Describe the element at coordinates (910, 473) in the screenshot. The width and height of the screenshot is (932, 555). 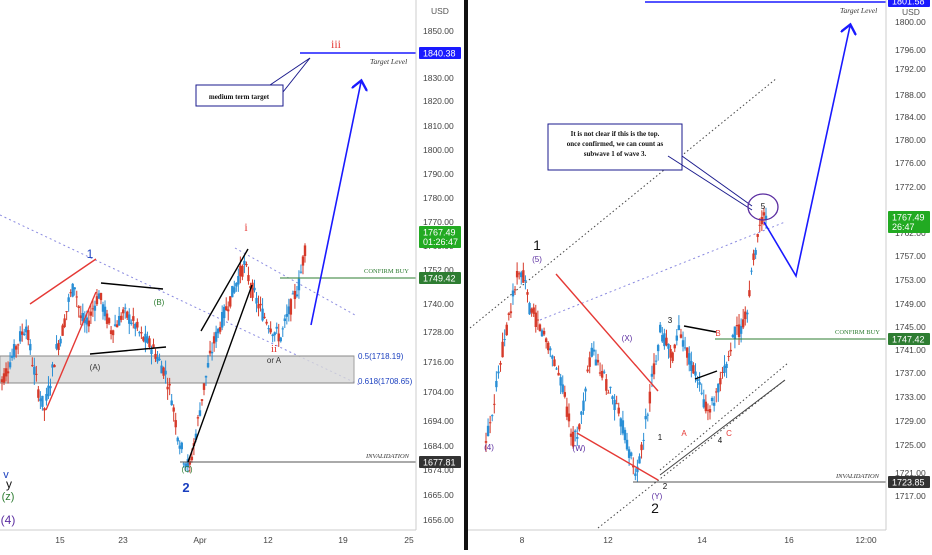
I see `y-tick-label: 1721.00` at that location.